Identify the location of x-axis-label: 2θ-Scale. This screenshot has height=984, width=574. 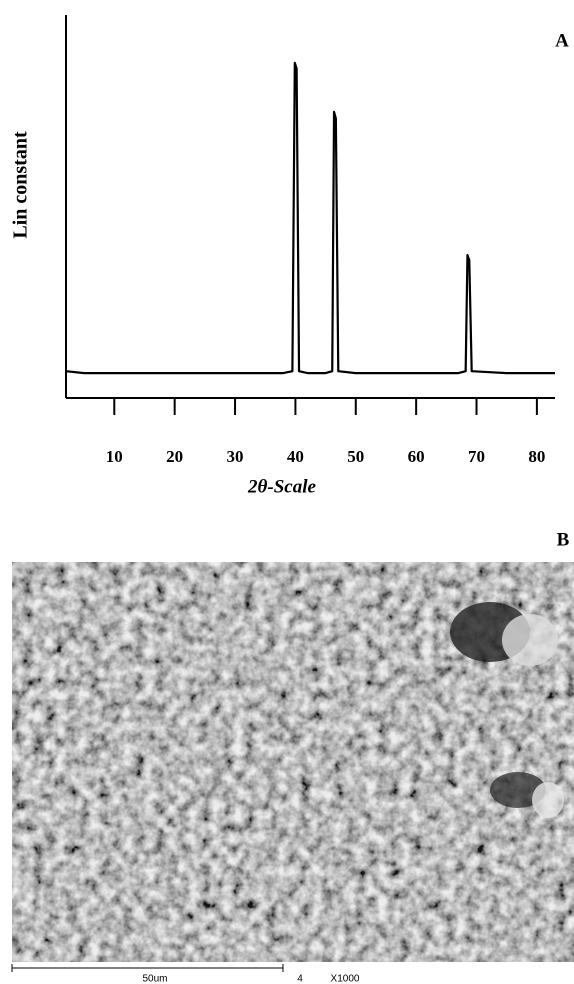
(281, 486).